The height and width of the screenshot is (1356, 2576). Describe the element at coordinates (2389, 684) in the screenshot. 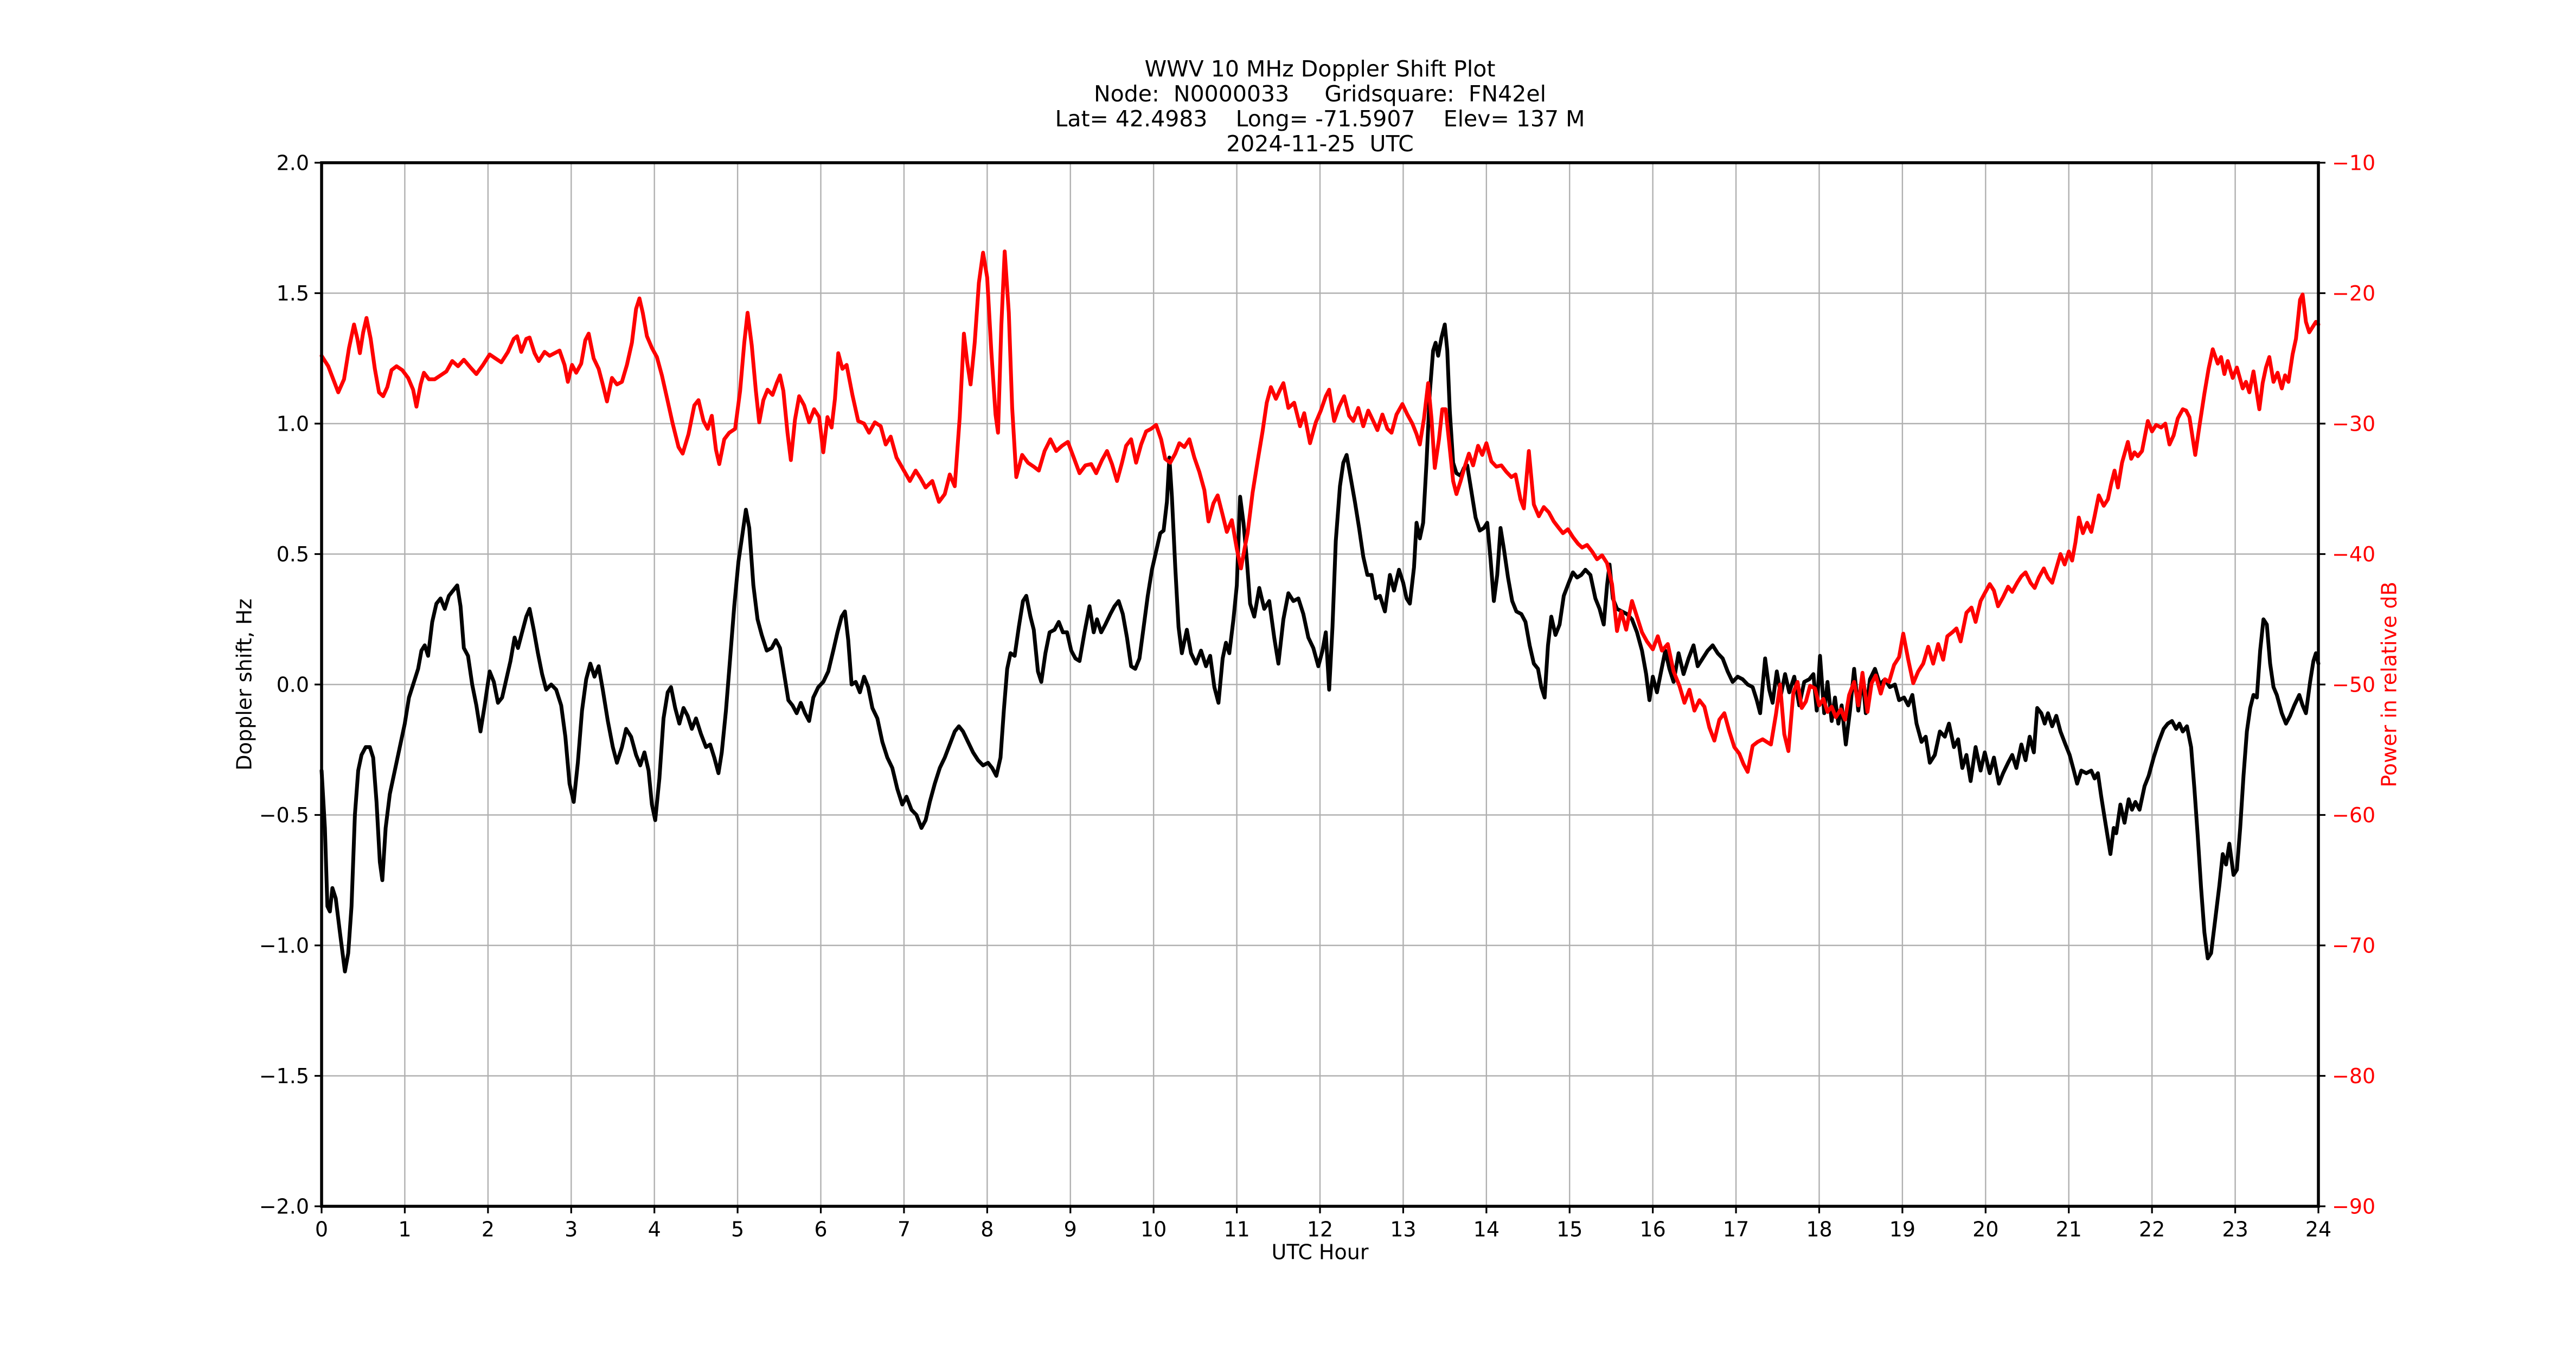

I see `y-axis-label-right: Power in relative dB` at that location.